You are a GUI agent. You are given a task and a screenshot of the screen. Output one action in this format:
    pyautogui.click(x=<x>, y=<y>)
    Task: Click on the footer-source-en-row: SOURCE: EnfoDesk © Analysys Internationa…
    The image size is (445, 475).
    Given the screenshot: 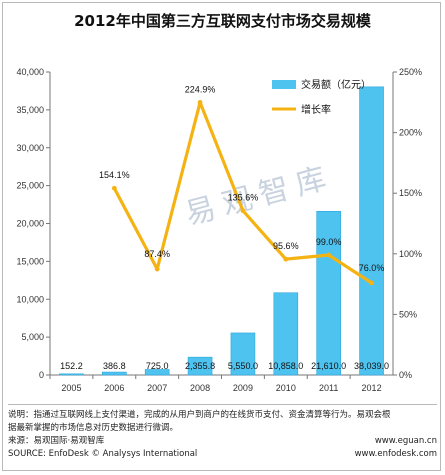 What is the action you would take?
    pyautogui.click(x=222, y=454)
    